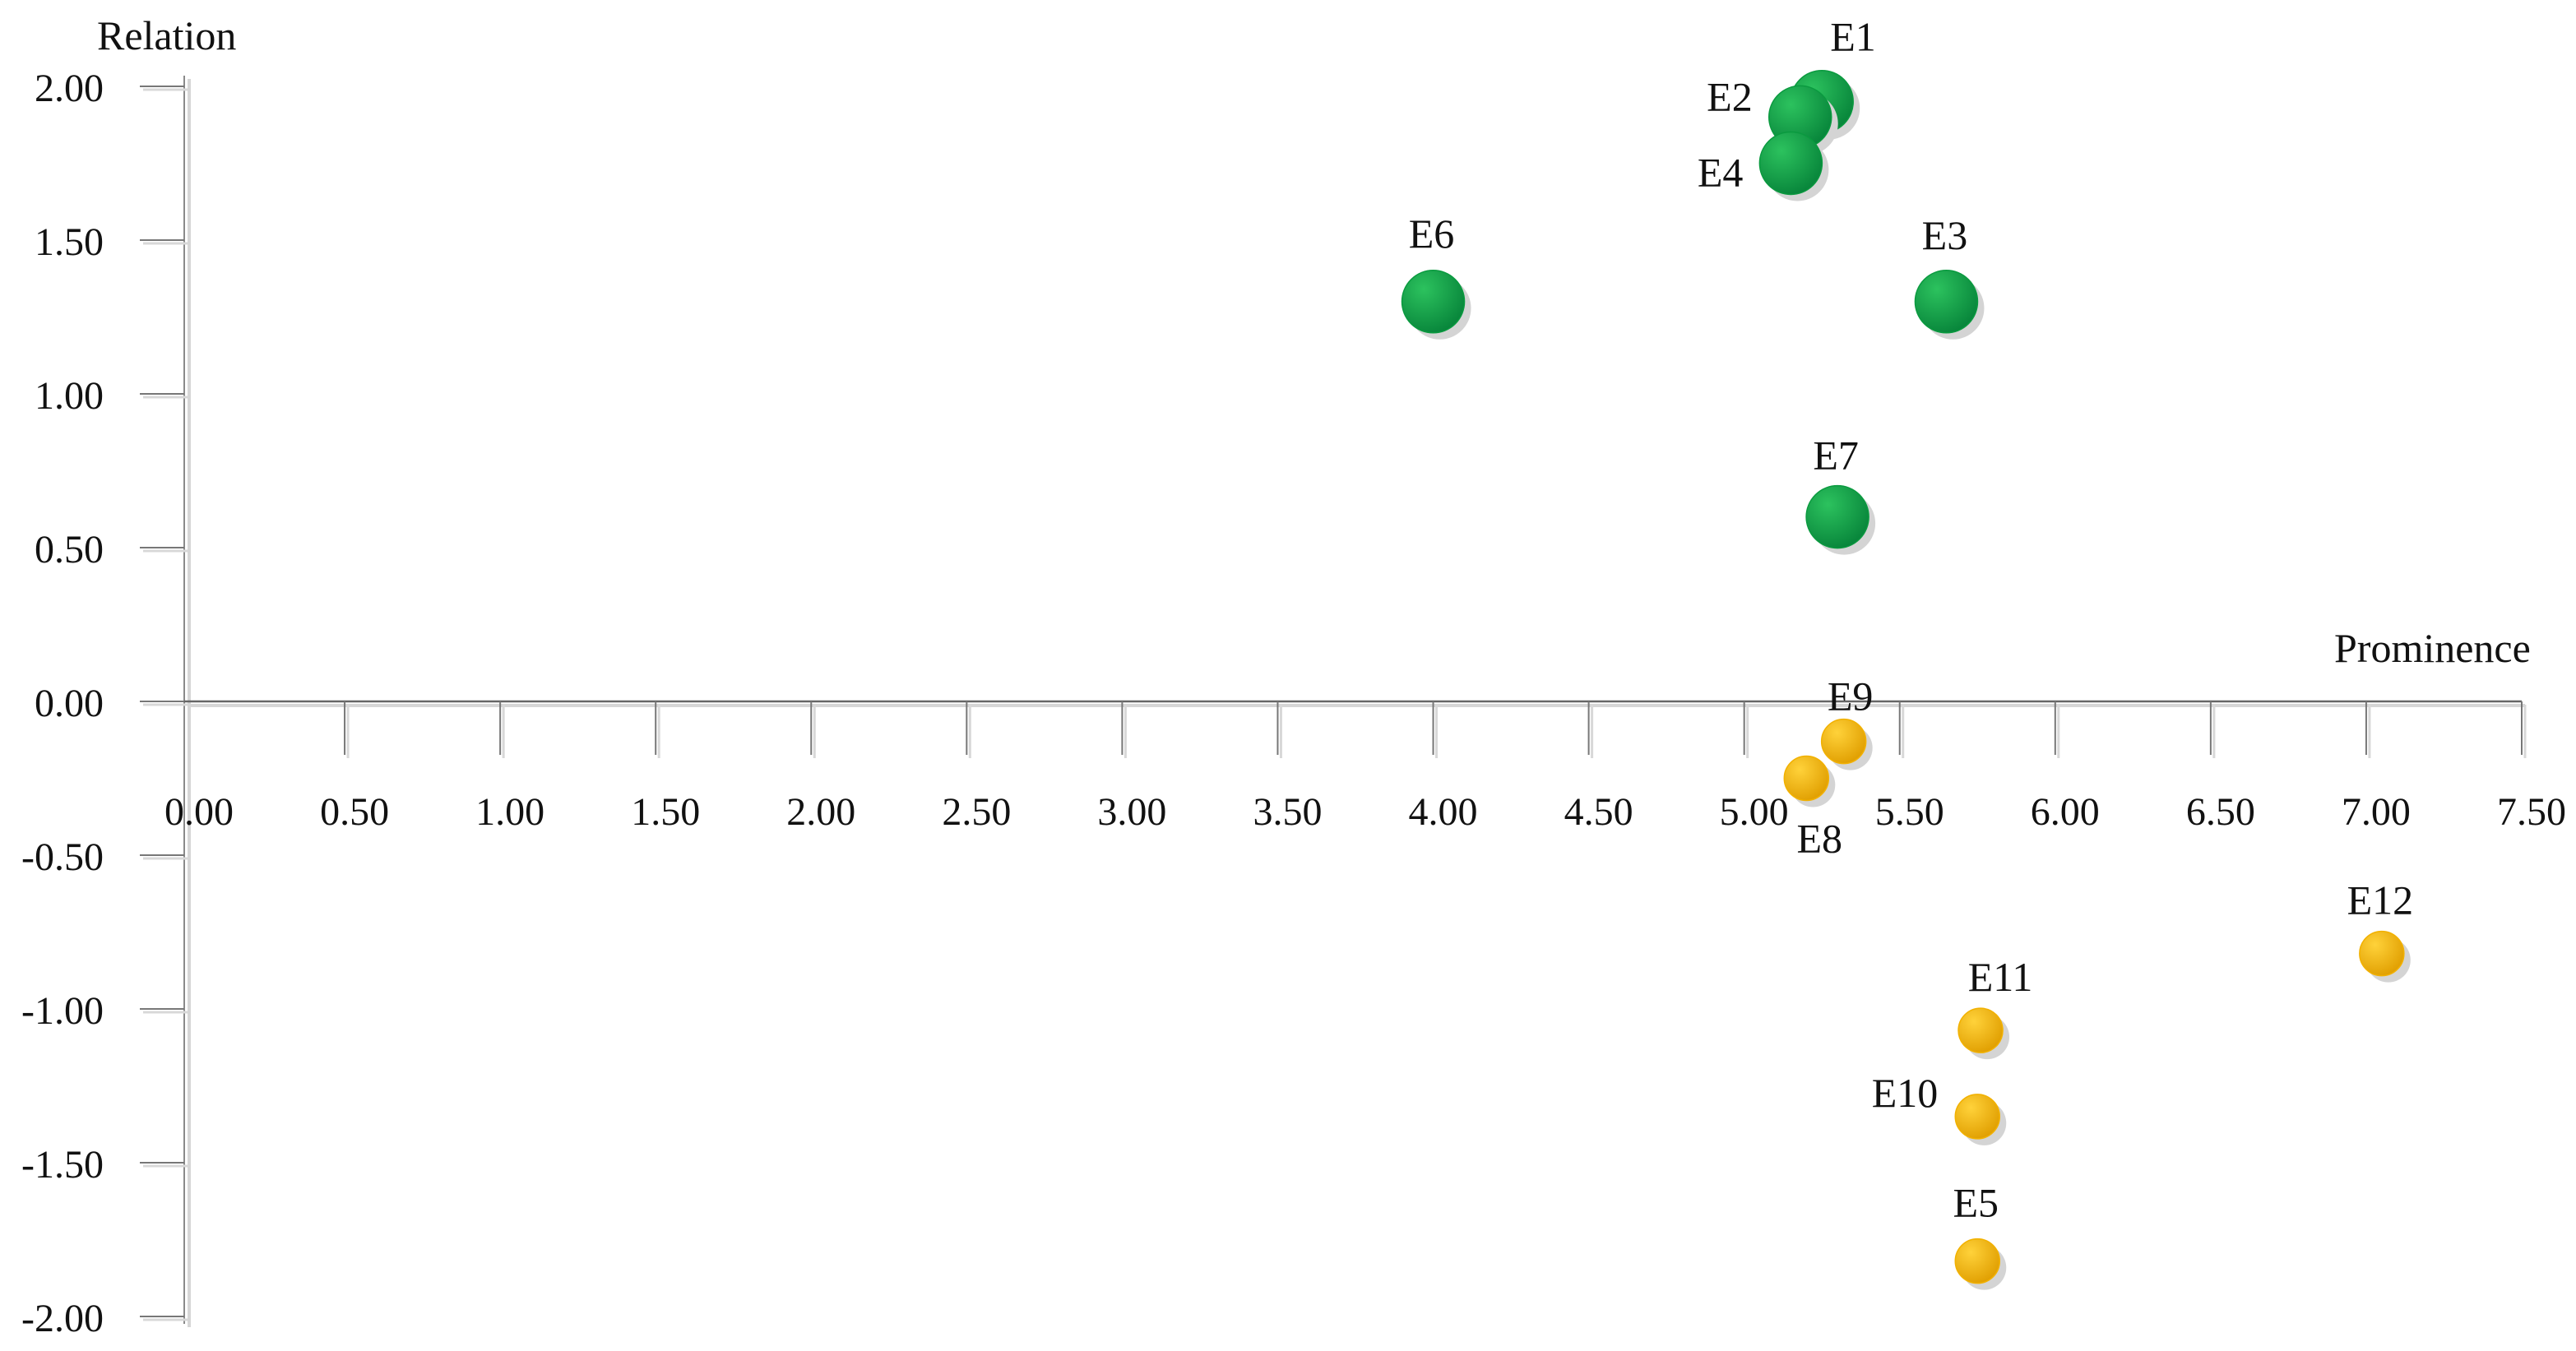  What do you see at coordinates (63, 1165) in the screenshot?
I see `y-tick-label: -1.50` at bounding box center [63, 1165].